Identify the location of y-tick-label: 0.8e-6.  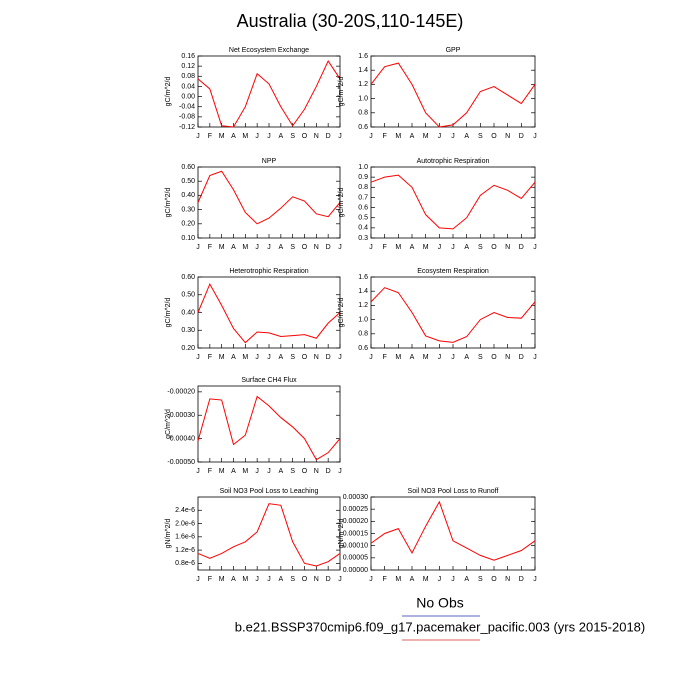
(185, 563).